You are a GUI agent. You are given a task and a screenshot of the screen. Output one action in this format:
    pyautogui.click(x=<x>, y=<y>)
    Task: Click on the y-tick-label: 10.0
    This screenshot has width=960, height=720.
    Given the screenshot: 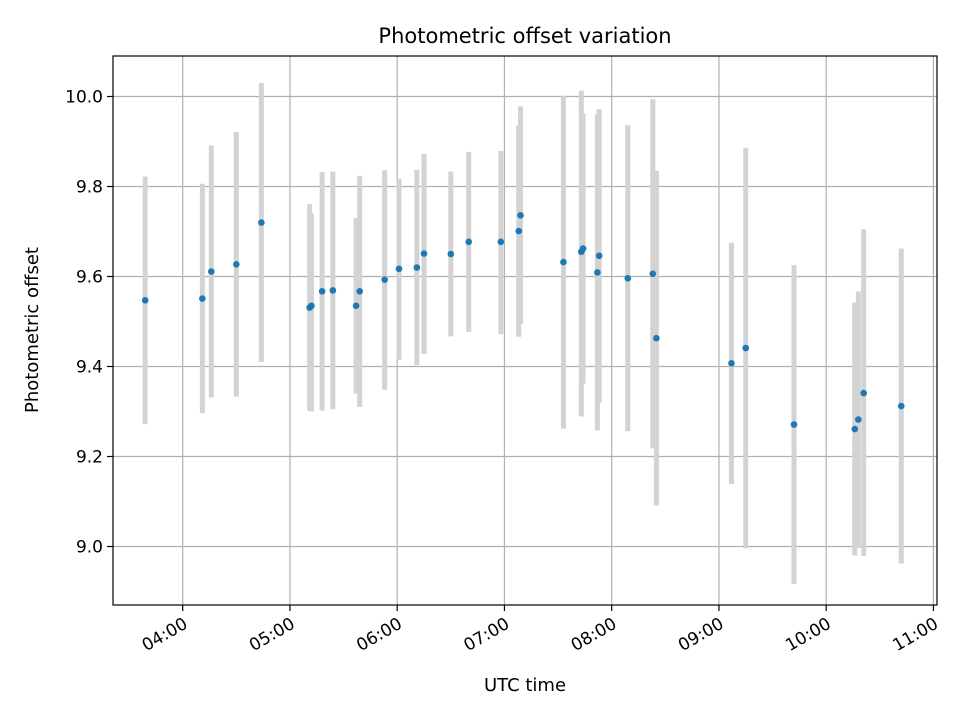 What is the action you would take?
    pyautogui.click(x=84, y=98)
    